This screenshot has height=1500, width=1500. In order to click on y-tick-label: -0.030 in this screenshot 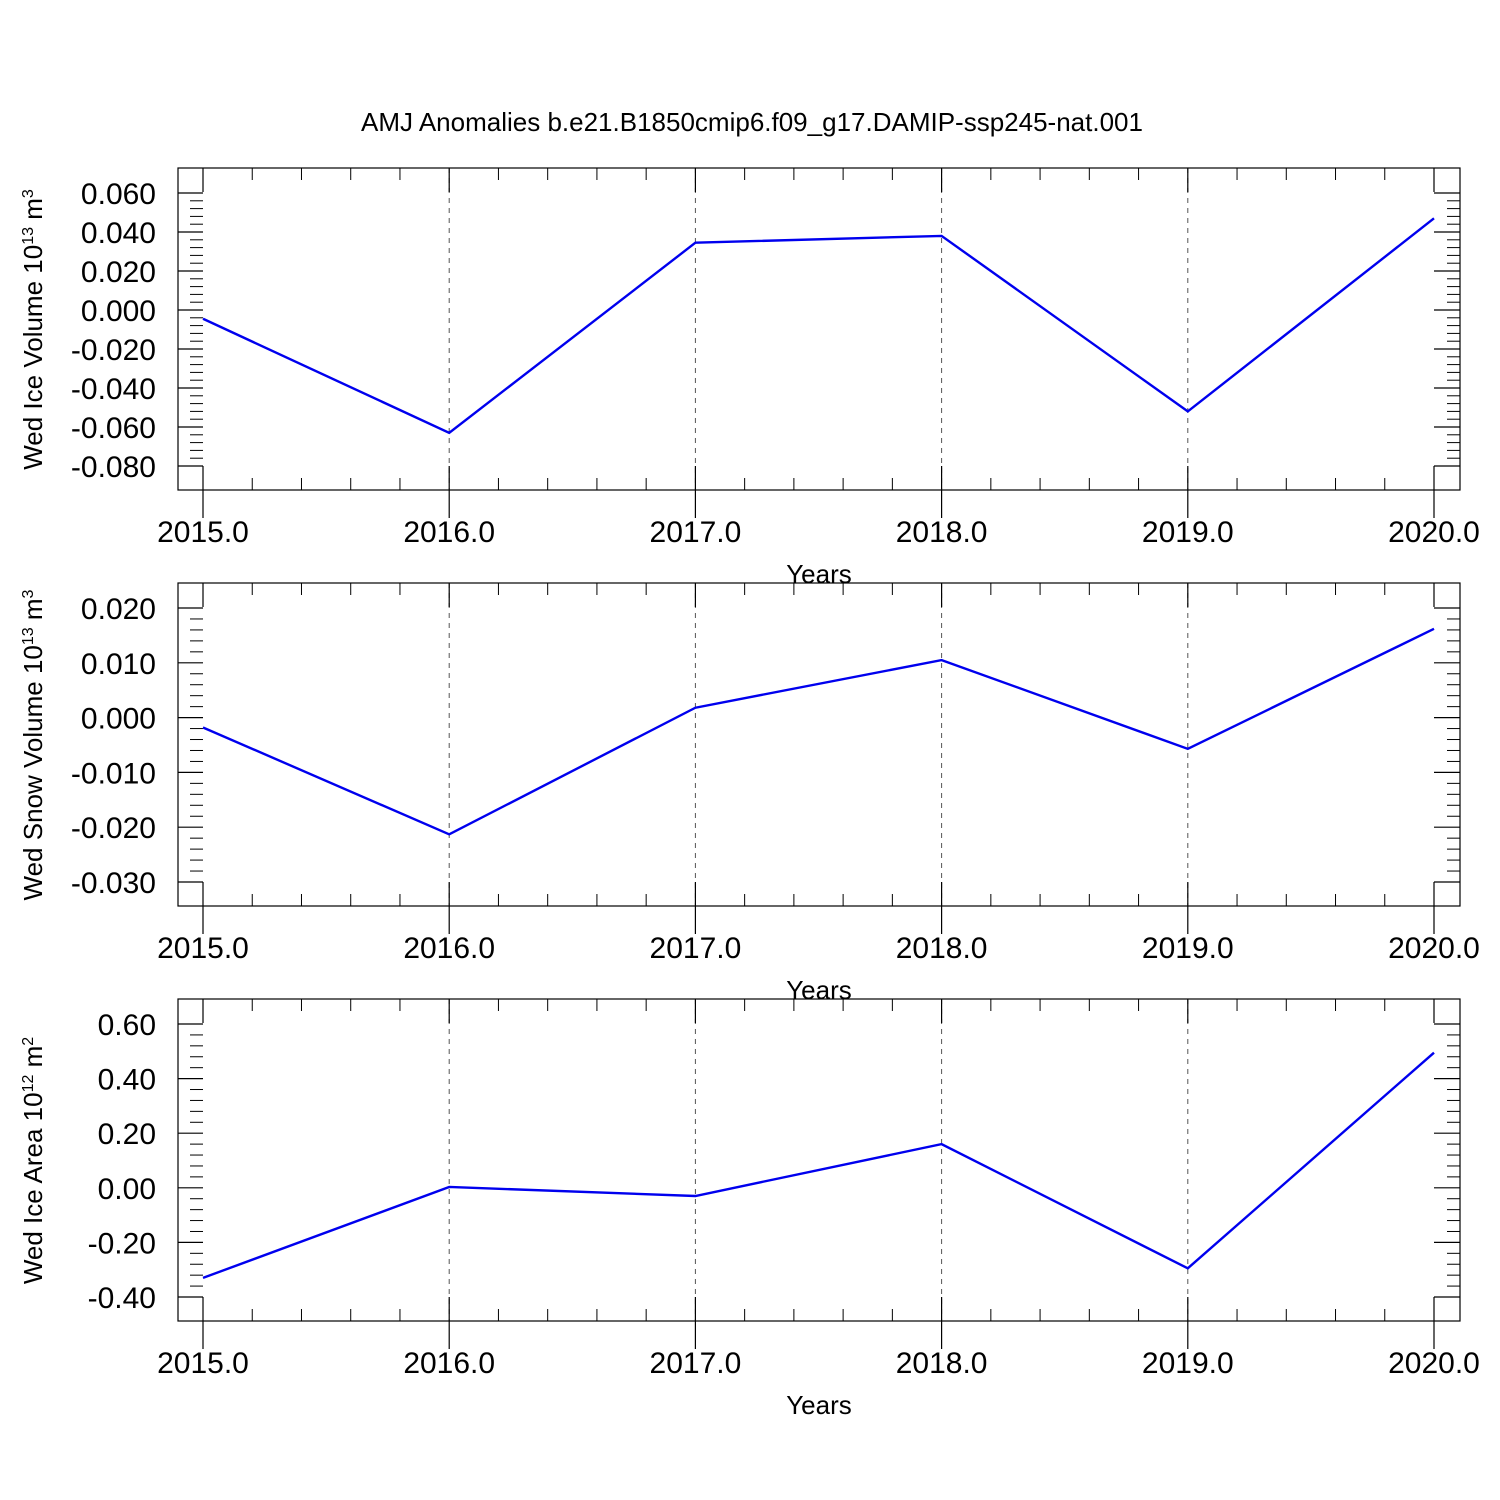, I will do `click(113, 883)`.